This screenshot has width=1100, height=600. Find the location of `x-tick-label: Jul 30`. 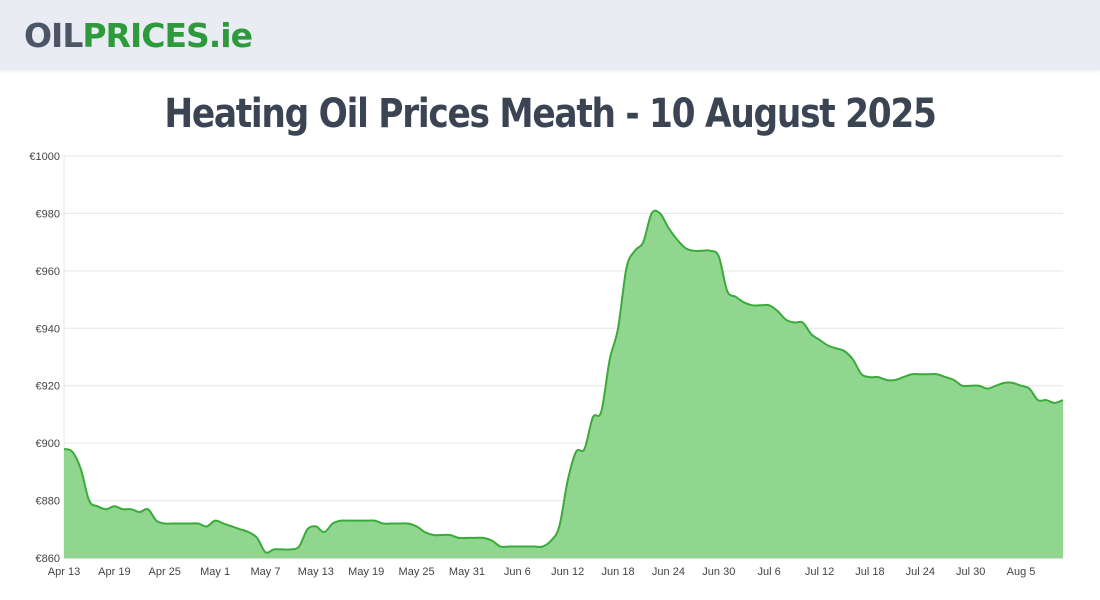

x-tick-label: Jul 30 is located at coordinates (970, 572).